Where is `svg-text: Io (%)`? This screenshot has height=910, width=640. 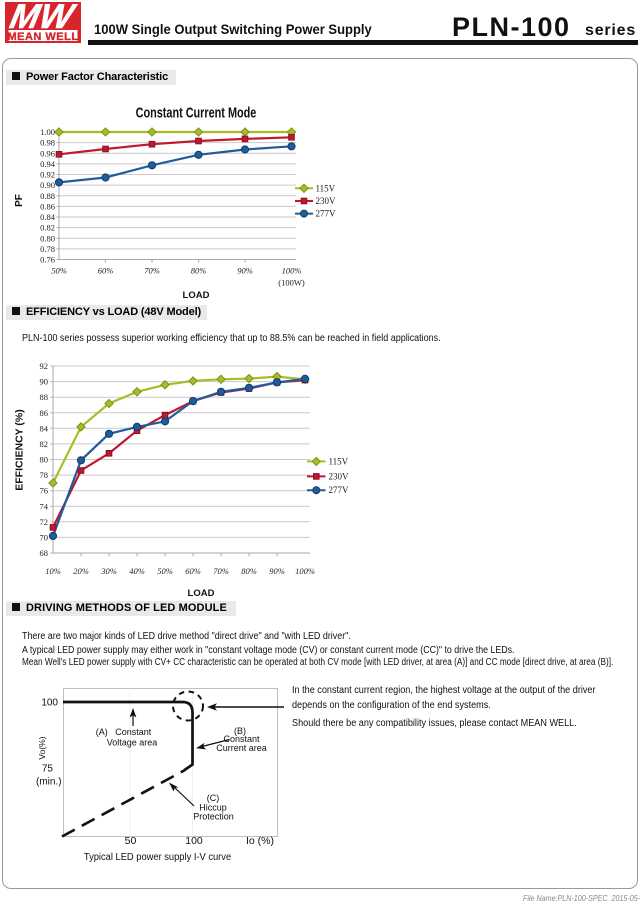
svg-text: Io (%) is located at coordinates (260, 841).